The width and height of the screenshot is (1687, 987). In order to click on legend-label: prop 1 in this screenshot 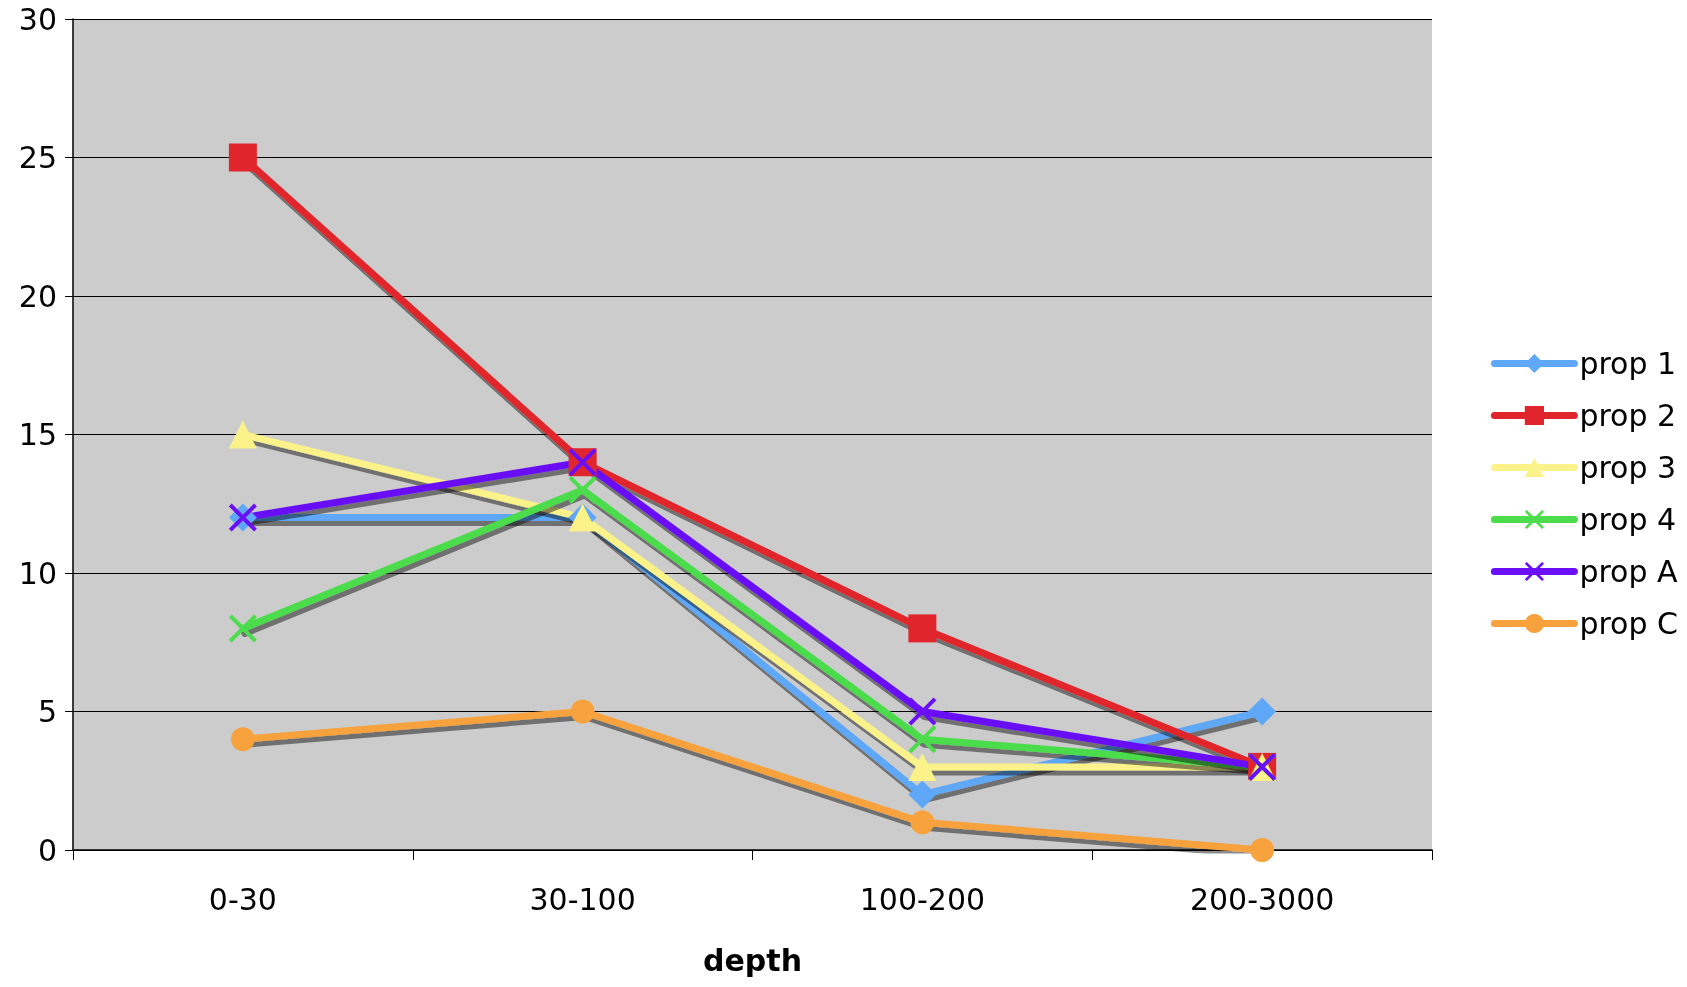, I will do `click(1628, 363)`.